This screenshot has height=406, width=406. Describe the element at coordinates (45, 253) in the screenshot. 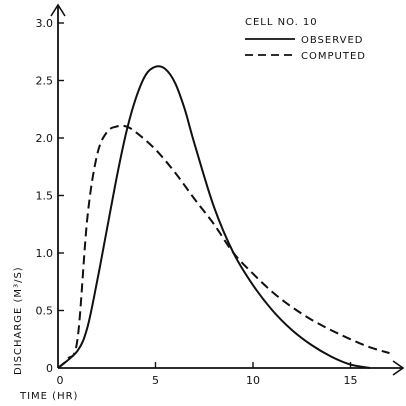

I see `y-tick-label: 1.0` at that location.